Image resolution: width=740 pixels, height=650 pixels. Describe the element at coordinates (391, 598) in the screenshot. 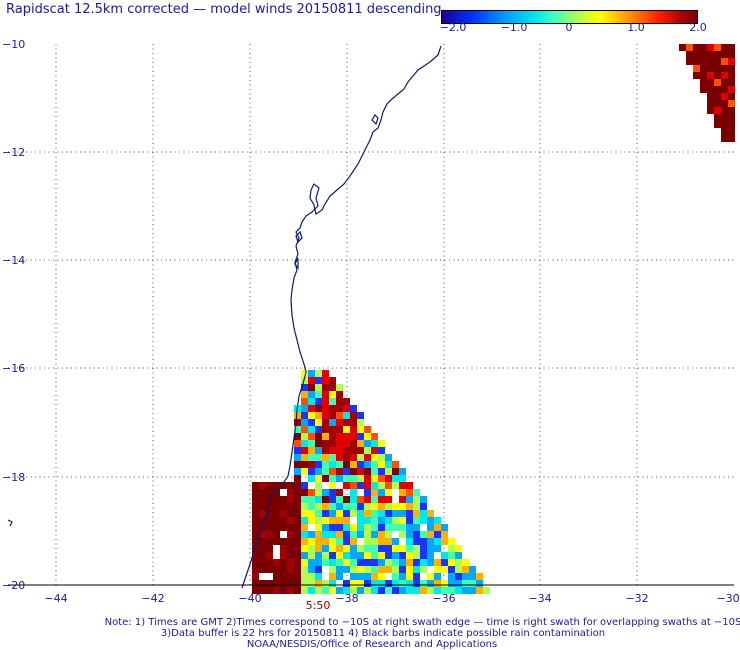

I see `x-axis-labels: −44 −42 −40 −38 −36 −34 −32 −30` at that location.